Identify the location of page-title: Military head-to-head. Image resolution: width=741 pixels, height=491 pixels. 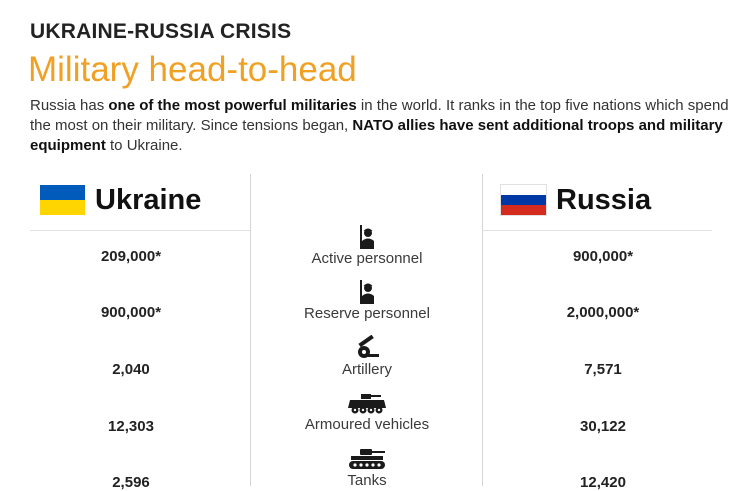
(192, 69).